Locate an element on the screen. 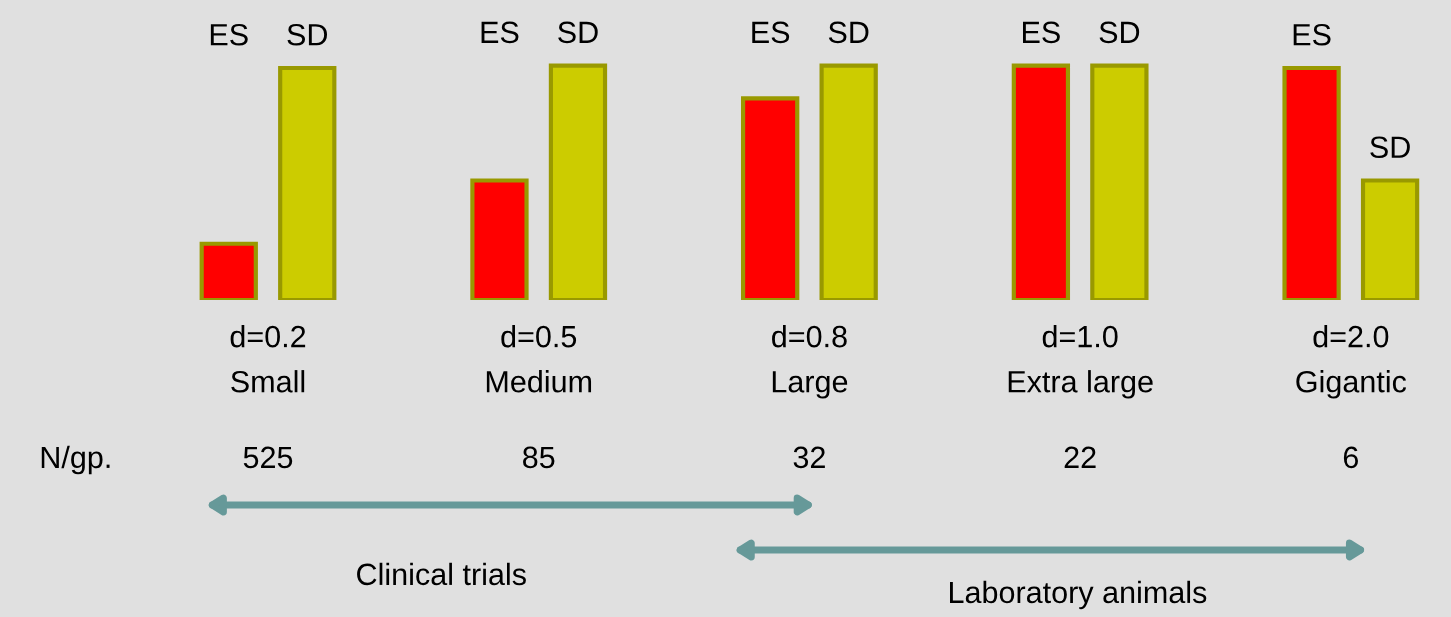  text: 525 is located at coordinates (268, 457).